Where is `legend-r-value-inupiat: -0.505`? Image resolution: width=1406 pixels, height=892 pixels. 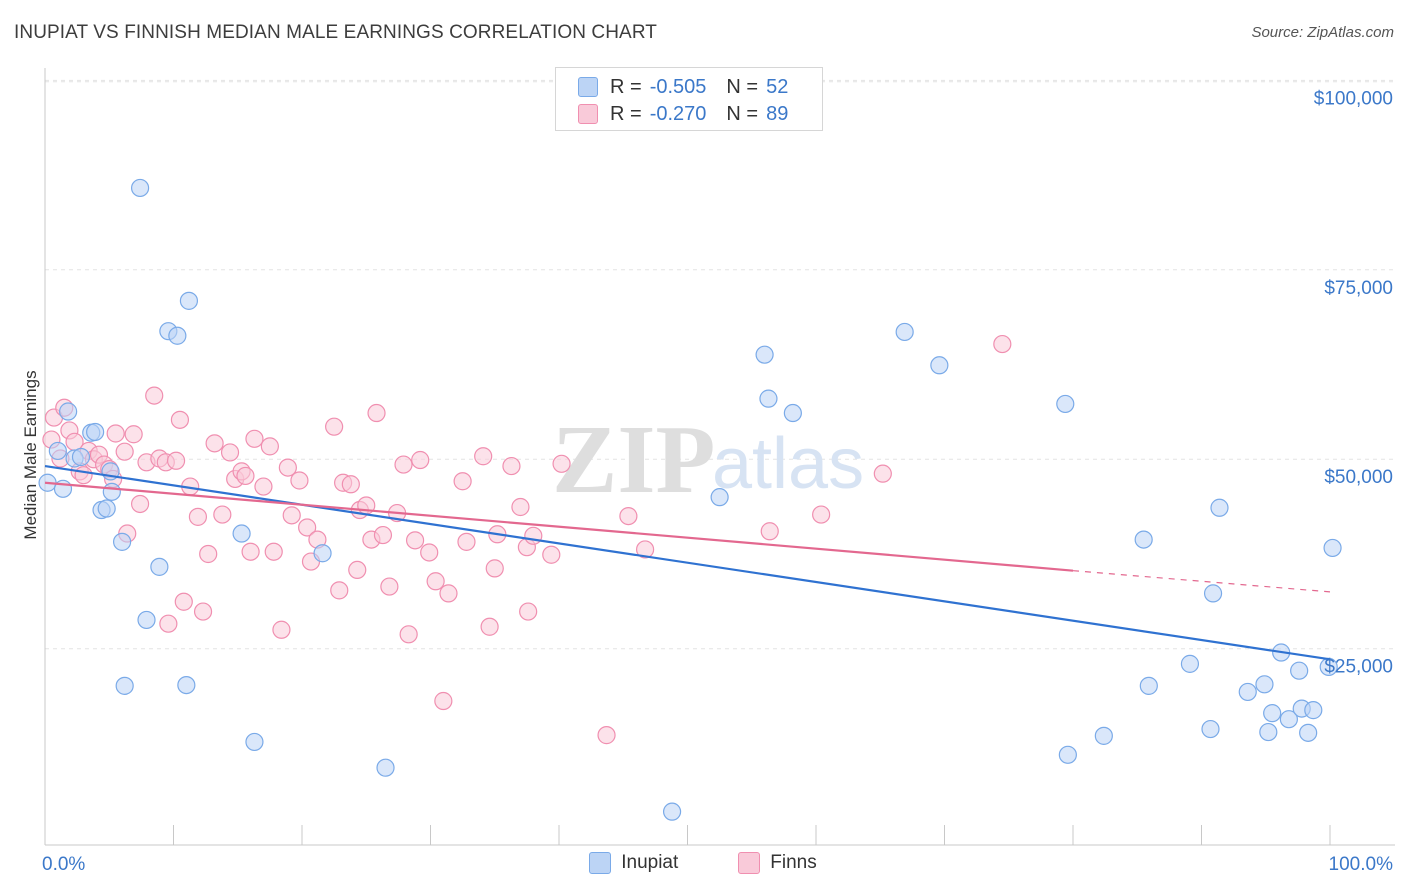
legend-r-value-inupiat: -0.505 is located at coordinates (678, 86).